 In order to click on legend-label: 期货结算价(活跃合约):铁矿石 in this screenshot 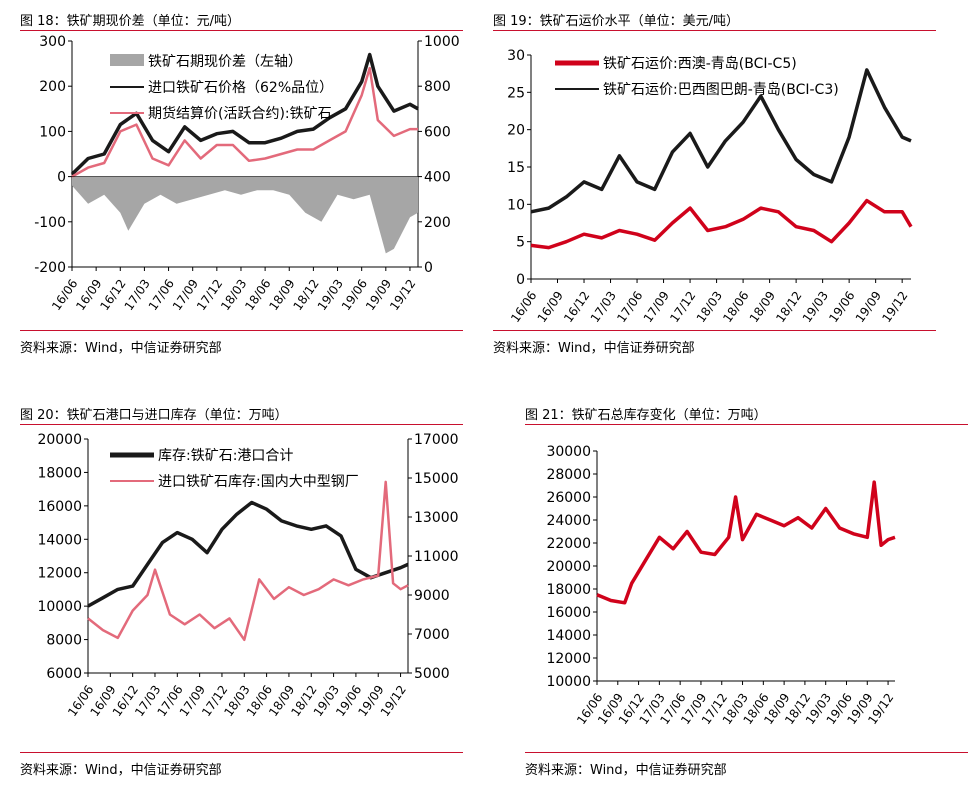, I will do `click(240, 113)`.